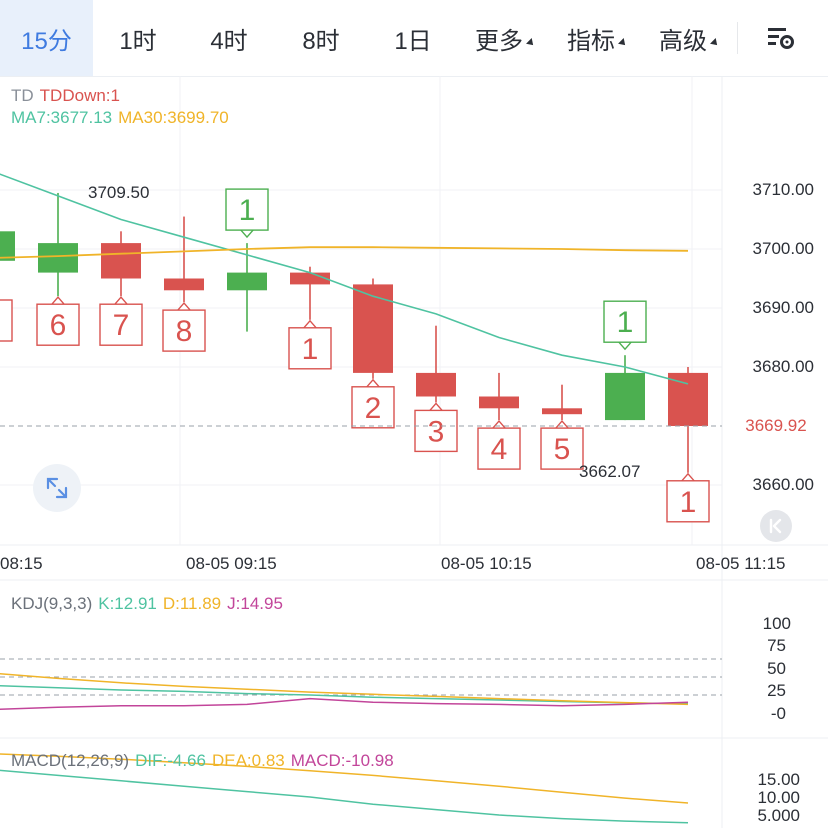  I want to click on macd-dif-value: DIF:-4.66, so click(170, 760).